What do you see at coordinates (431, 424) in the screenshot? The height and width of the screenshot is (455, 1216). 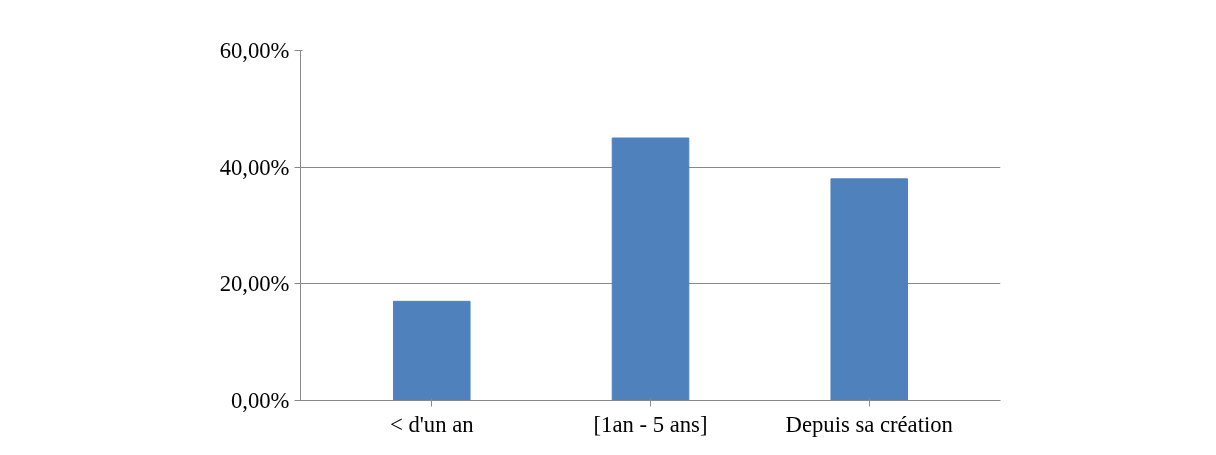 I see `x-tick-label: < d'un an` at bounding box center [431, 424].